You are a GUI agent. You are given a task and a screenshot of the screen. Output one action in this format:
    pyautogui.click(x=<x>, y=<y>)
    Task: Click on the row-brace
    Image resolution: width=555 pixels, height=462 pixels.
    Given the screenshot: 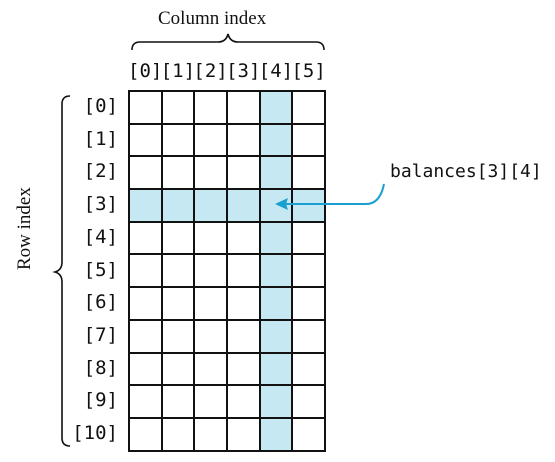 What is the action you would take?
    pyautogui.click(x=61, y=271)
    